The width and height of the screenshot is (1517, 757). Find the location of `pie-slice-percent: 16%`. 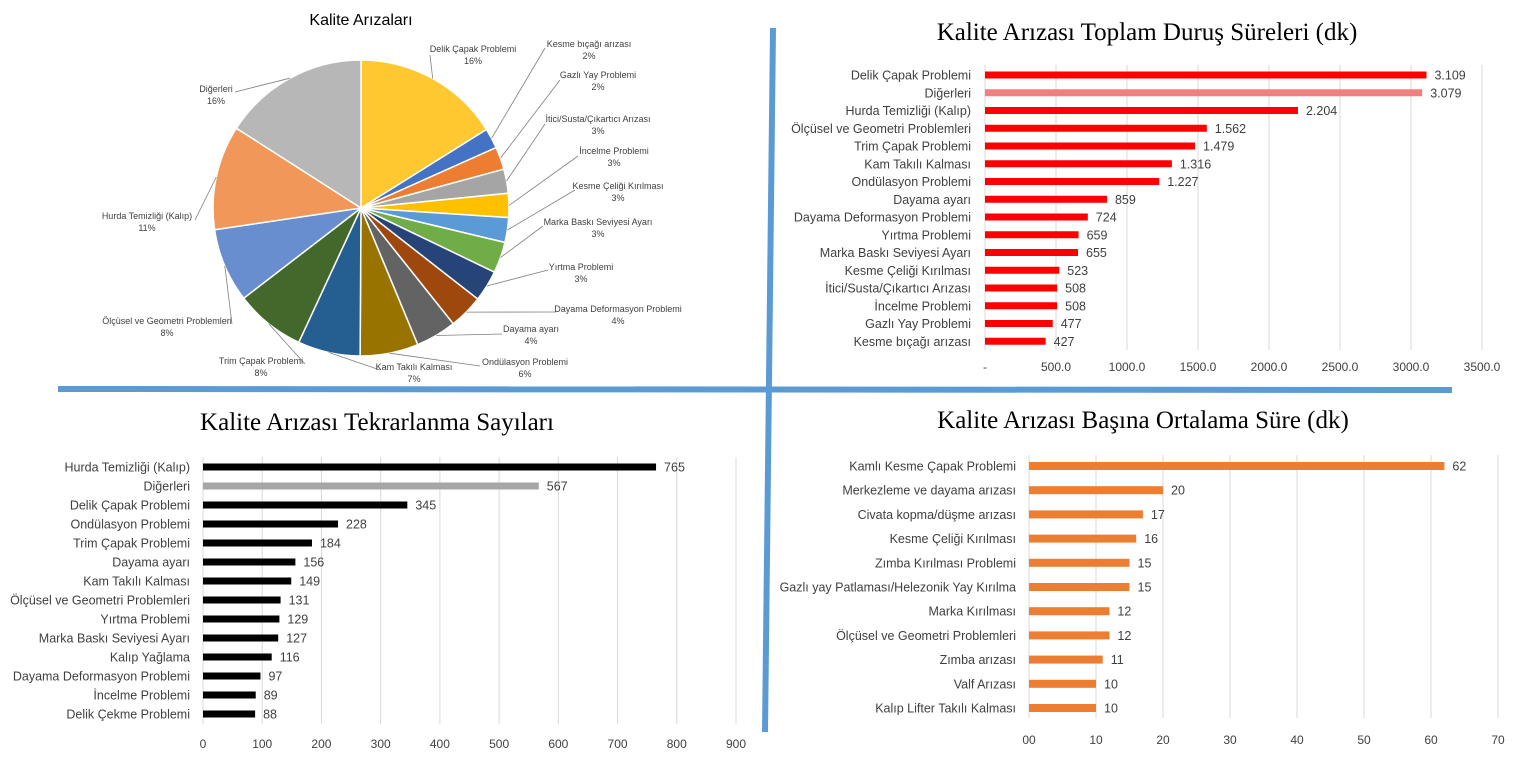

pie-slice-percent: 16% is located at coordinates (216, 101).